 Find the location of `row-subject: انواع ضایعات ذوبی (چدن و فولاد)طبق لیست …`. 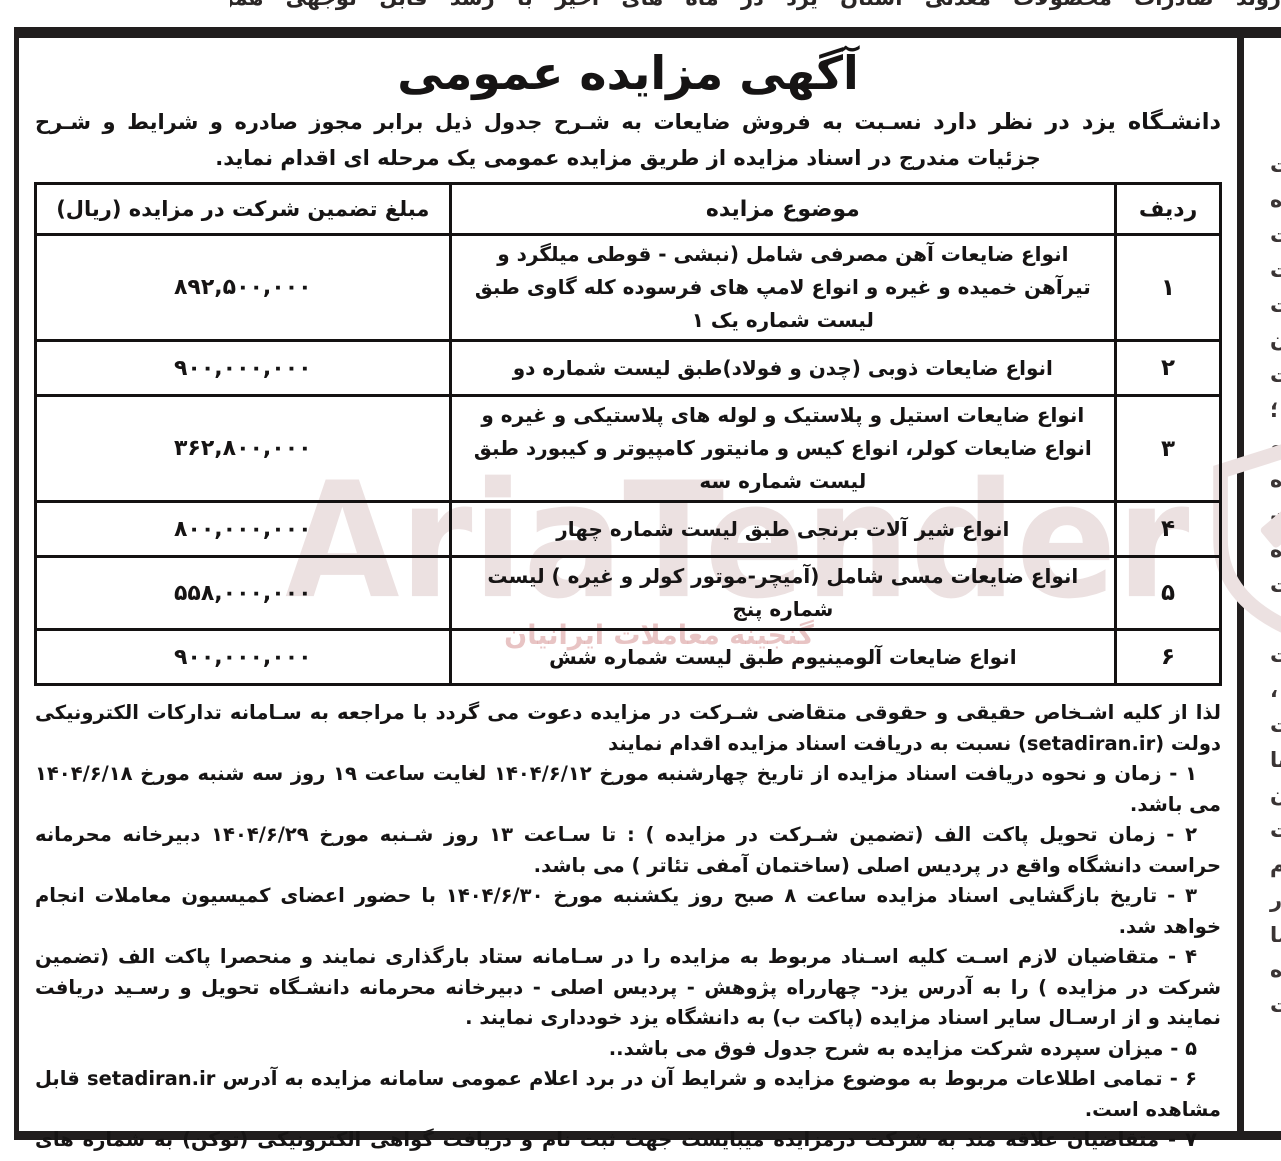

row-subject: انواع ضایعات ذوبی (چدن و فولاد)طبق لیست … is located at coordinates (783, 368).